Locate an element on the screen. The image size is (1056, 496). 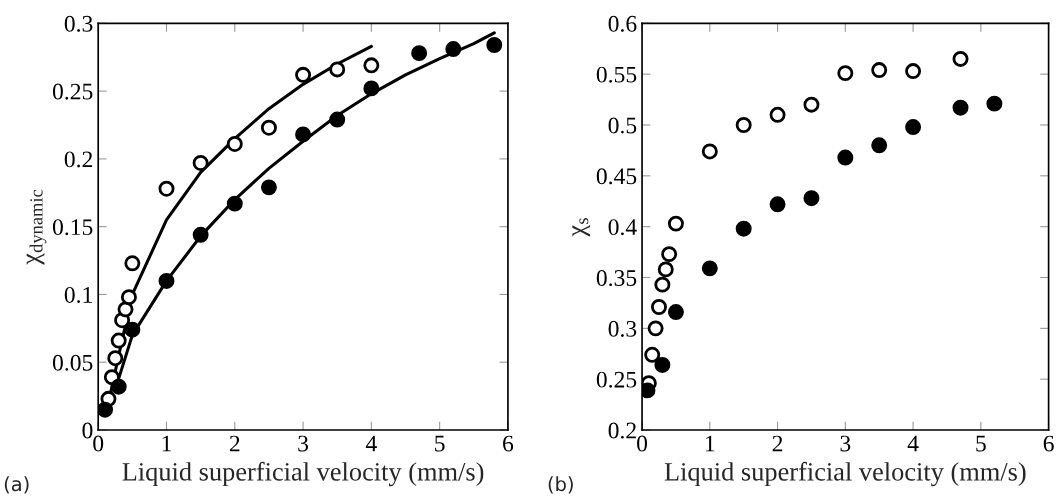
y-tick-label: 0.55 is located at coordinates (616, 74).